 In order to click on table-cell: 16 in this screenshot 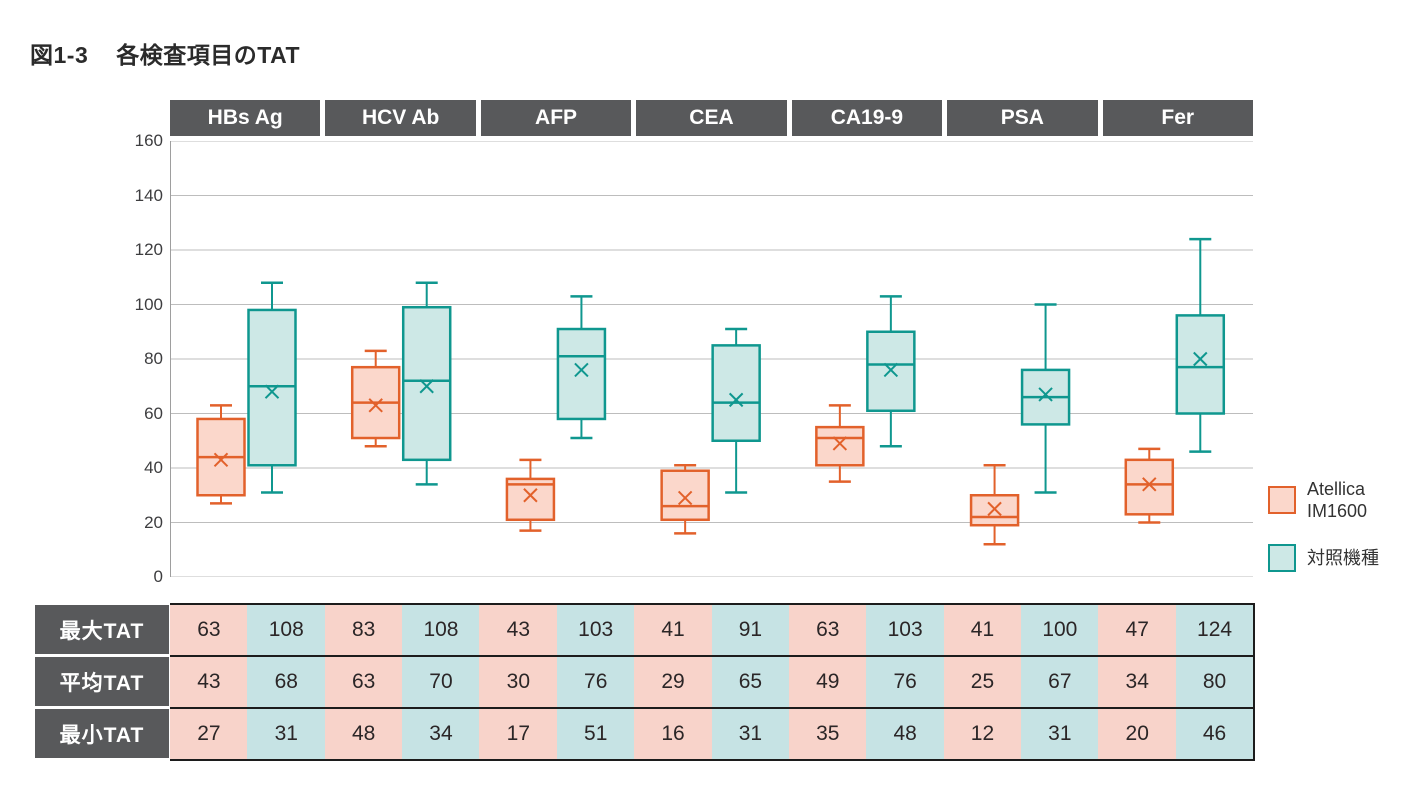, I will do `click(673, 734)`.